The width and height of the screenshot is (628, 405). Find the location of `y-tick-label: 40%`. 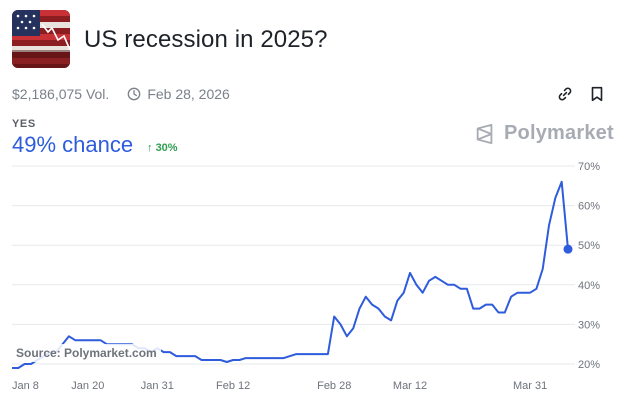

y-tick-label: 40% is located at coordinates (589, 286).